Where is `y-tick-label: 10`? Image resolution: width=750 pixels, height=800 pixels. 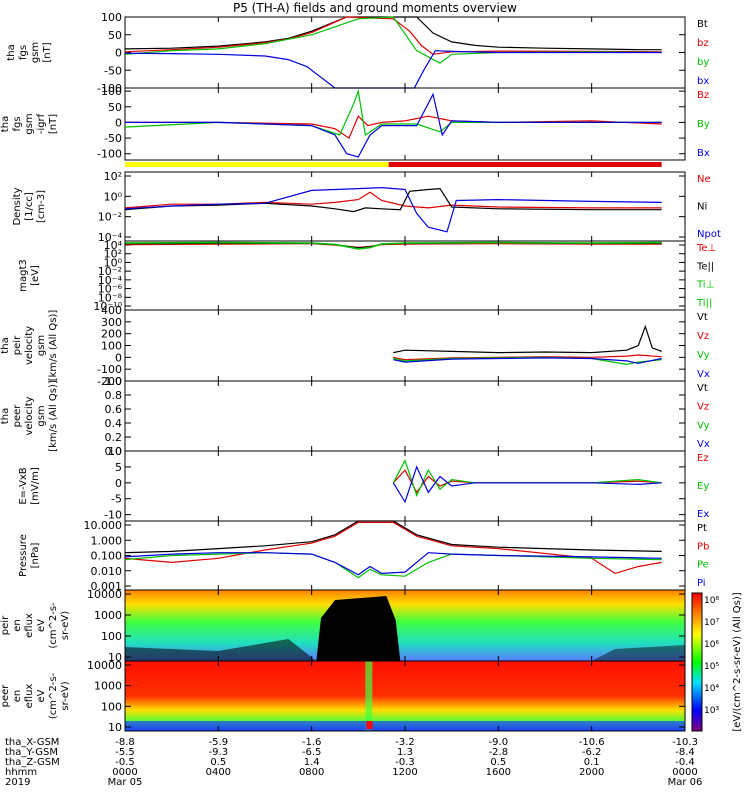
y-tick-label: 10 is located at coordinates (115, 451).